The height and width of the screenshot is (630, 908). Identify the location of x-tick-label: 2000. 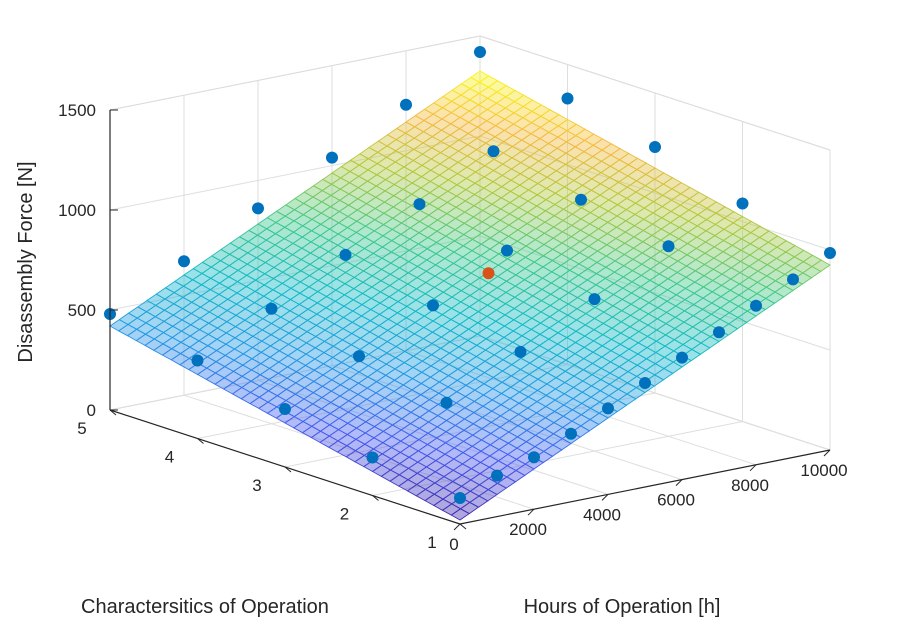
(528, 529).